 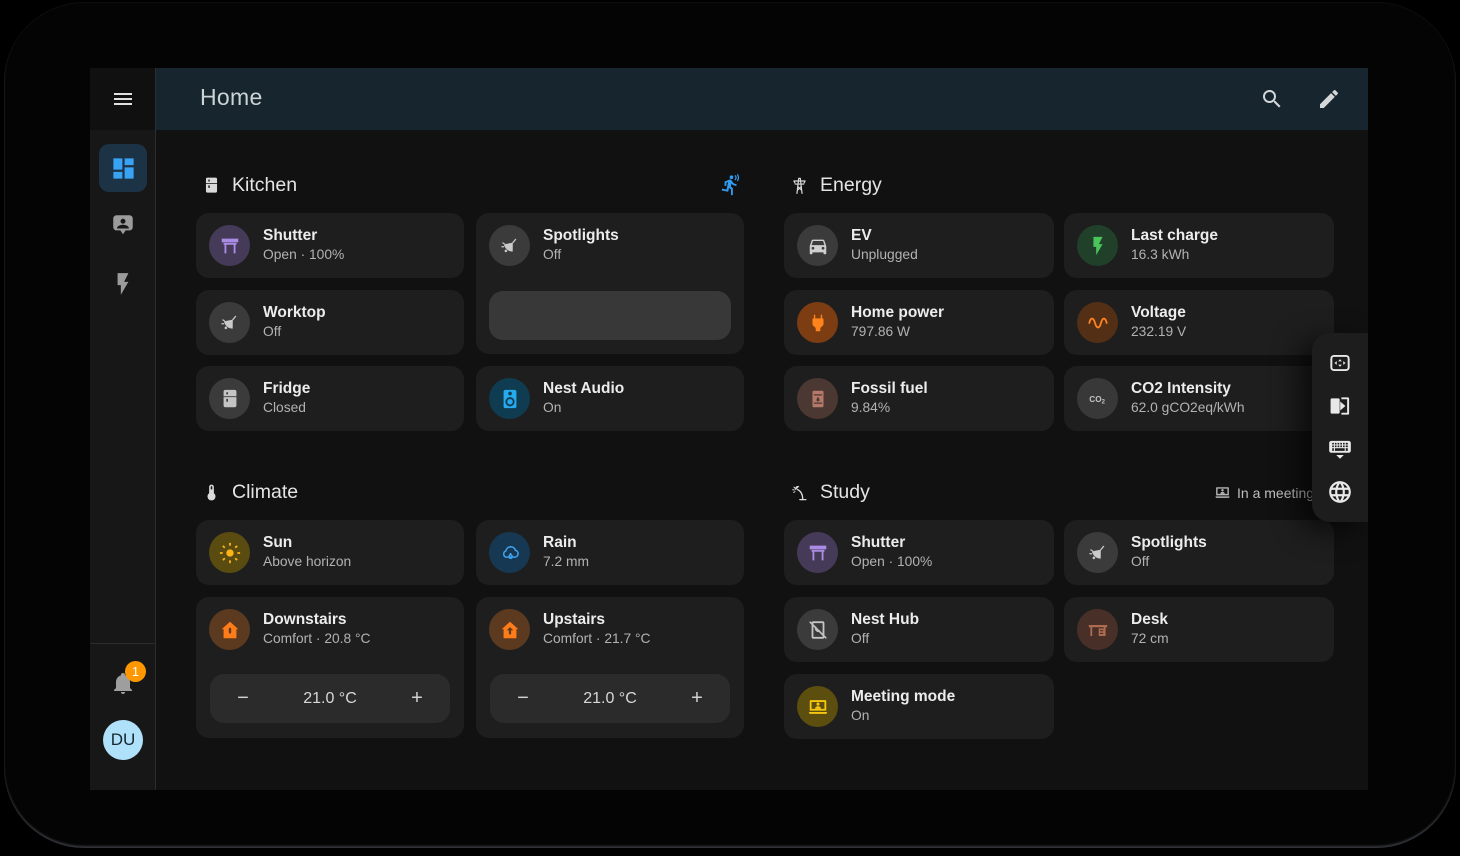 I want to click on tile-climate-upstairs: Upstairs Comfort · 21.7 °C − 21.0 °C +, so click(x=610, y=667).